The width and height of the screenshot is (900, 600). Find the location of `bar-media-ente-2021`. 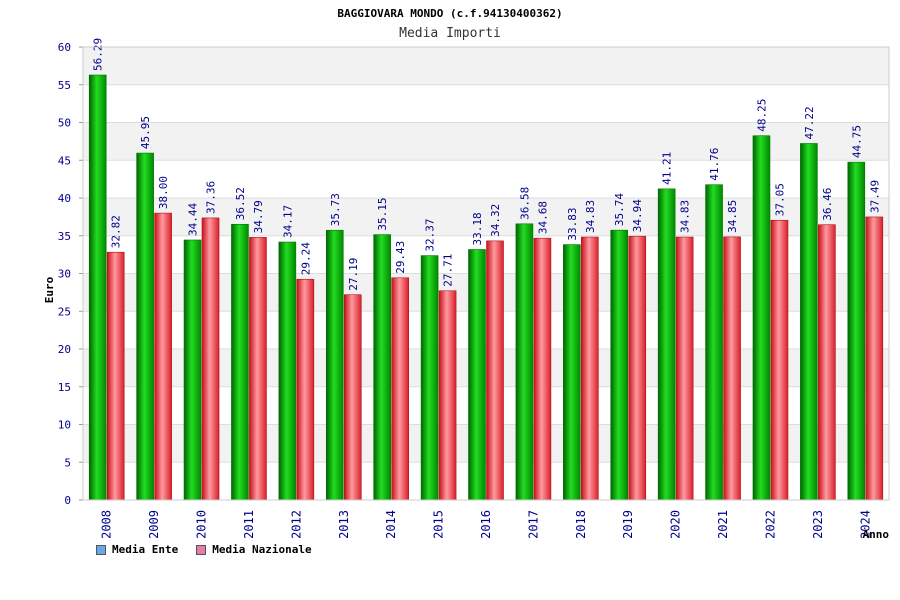

bar-media-ente-2021 is located at coordinates (714, 342).